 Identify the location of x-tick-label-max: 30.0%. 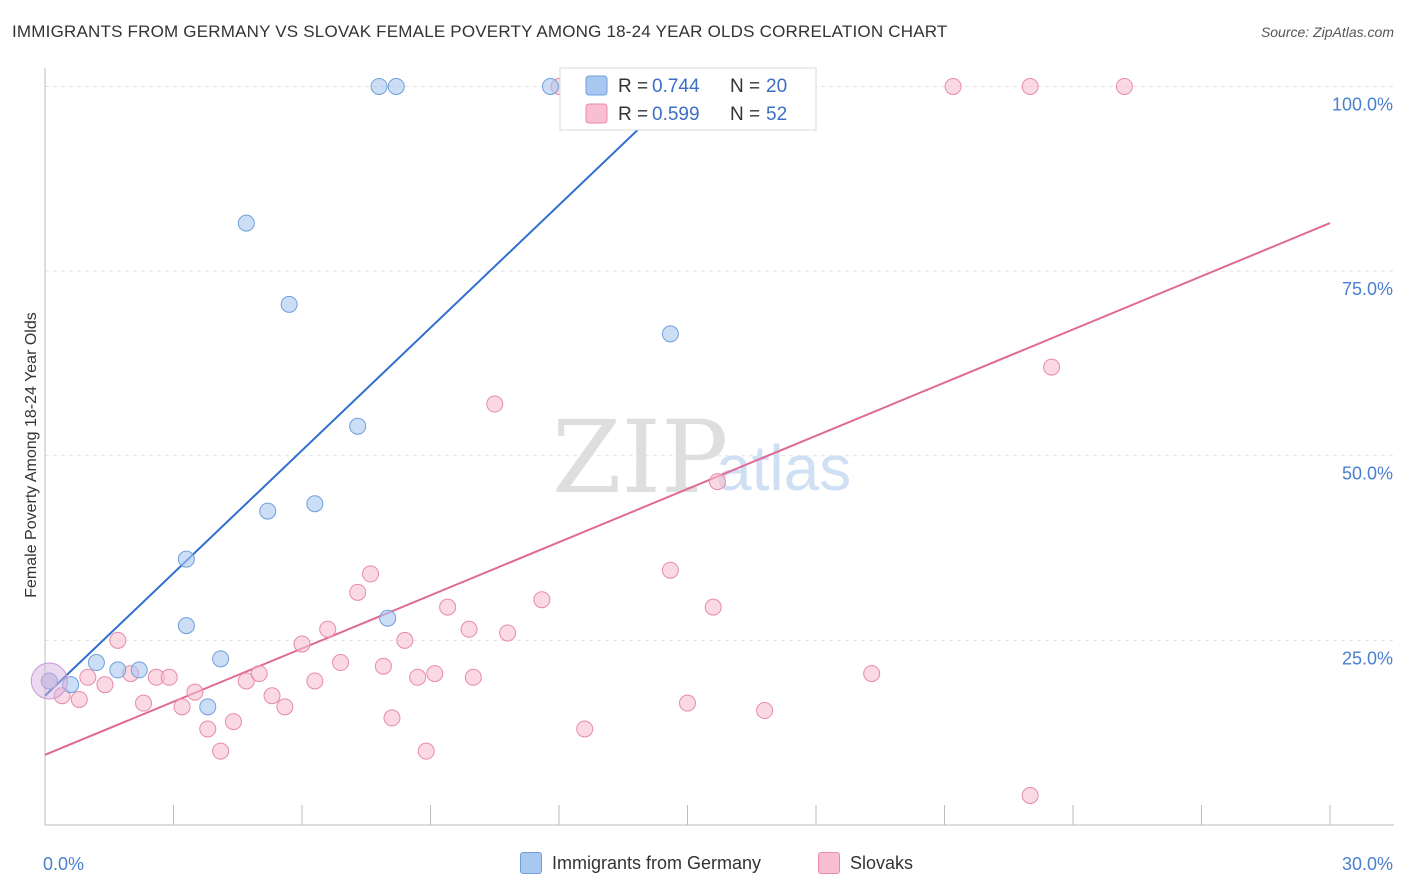
(1367, 864).